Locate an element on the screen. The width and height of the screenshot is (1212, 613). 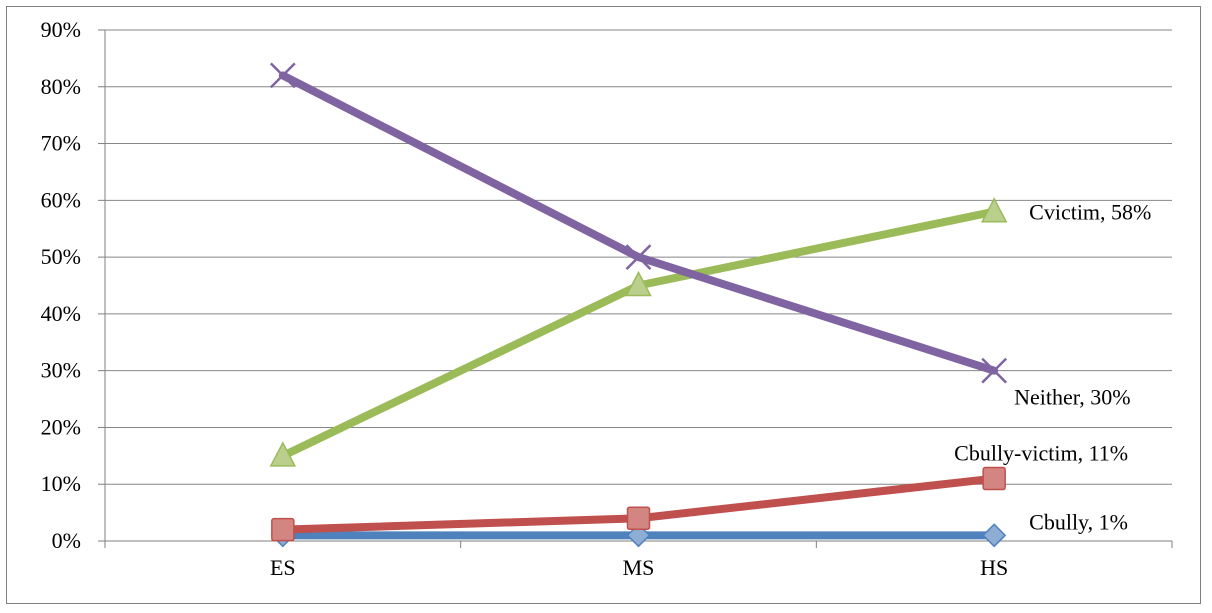
data-label-neither: Neither, 30% is located at coordinates (1072, 397).